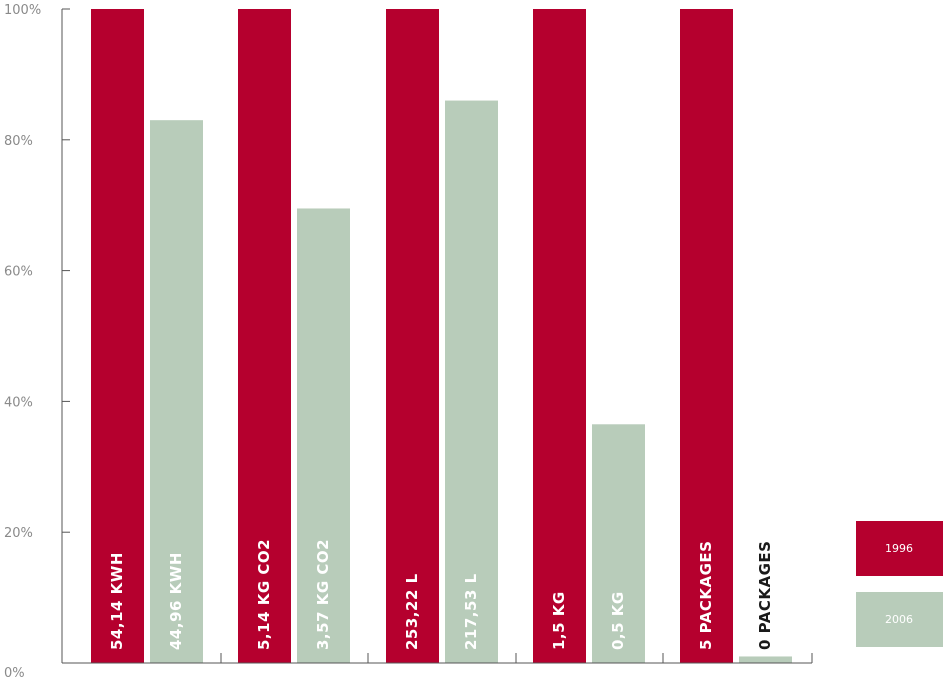 Image resolution: width=943 pixels, height=685 pixels. I want to click on y-tick-label: 100%, so click(22, 10).